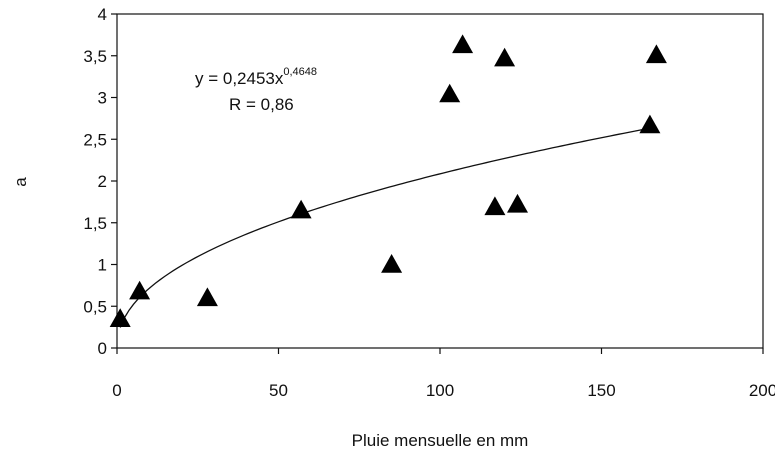 The image size is (775, 450). What do you see at coordinates (116, 390) in the screenshot?
I see `x-tick-label: 0` at bounding box center [116, 390].